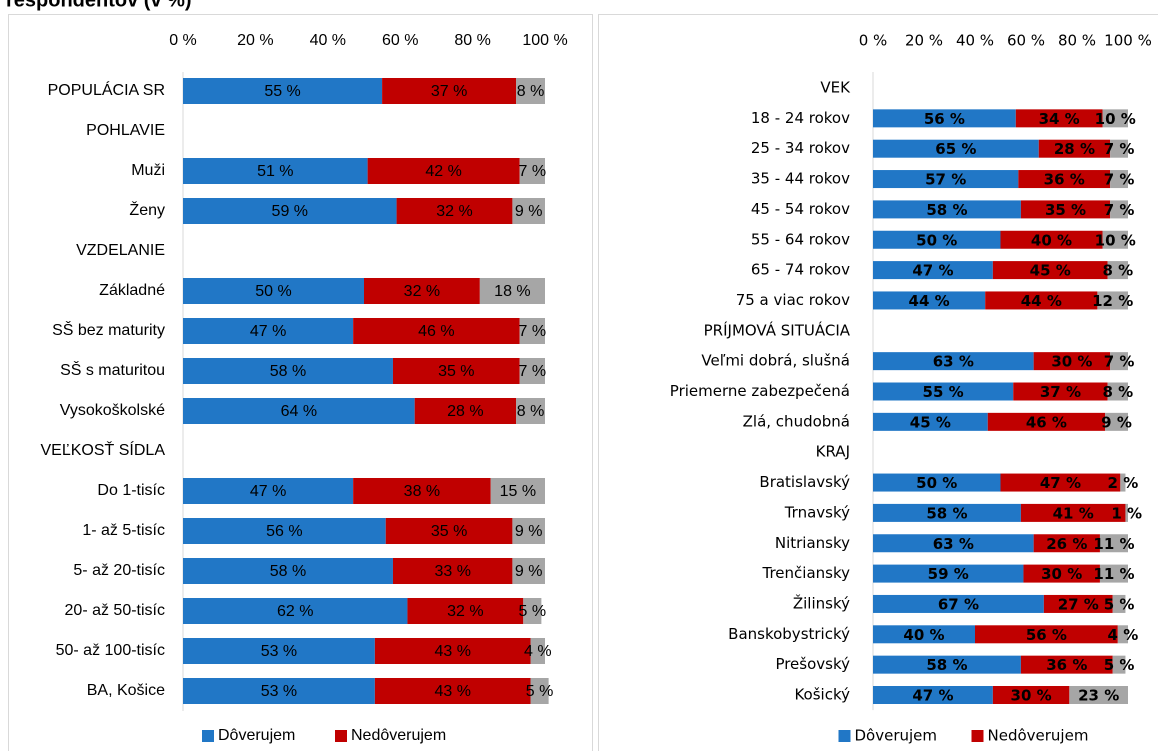  What do you see at coordinates (112, 410) in the screenshot?
I see `category-label: Vysokoškolské` at bounding box center [112, 410].